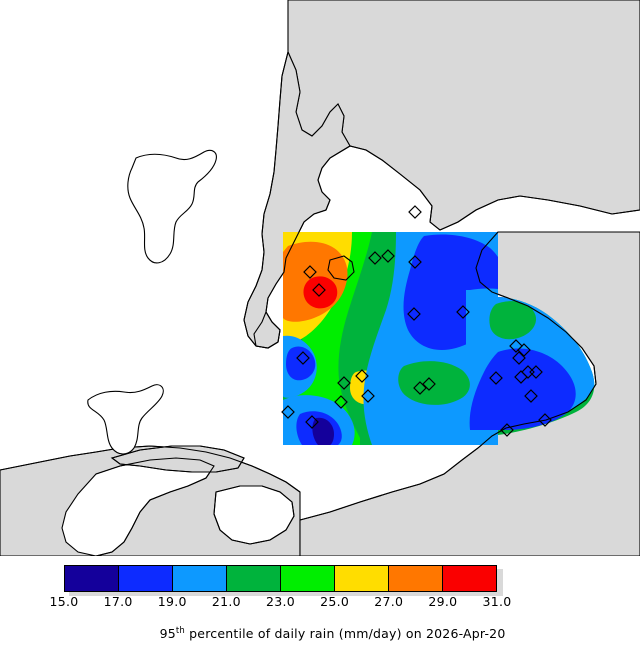 The image size is (640, 656). Describe the element at coordinates (389, 601) in the screenshot. I see `colorbar-tick-6: 27.0` at that location.